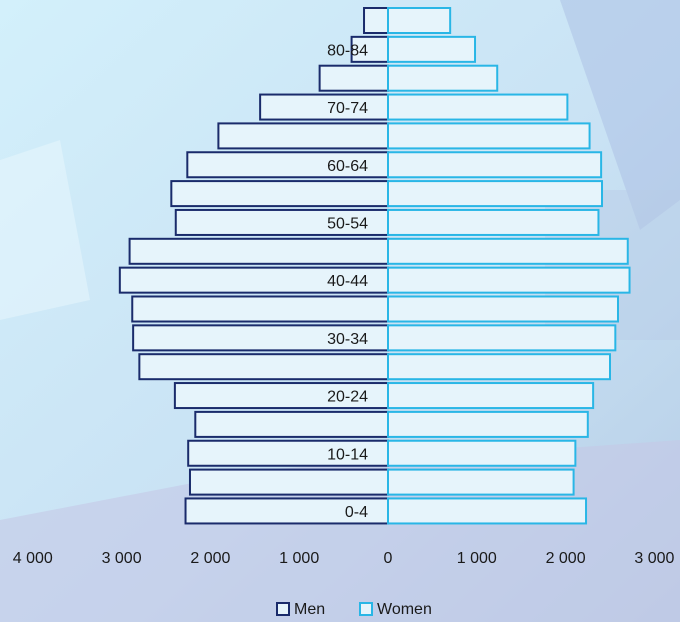 This screenshot has height=622, width=680. What do you see at coordinates (388, 558) in the screenshot?
I see `x-tick-label: 0` at bounding box center [388, 558].